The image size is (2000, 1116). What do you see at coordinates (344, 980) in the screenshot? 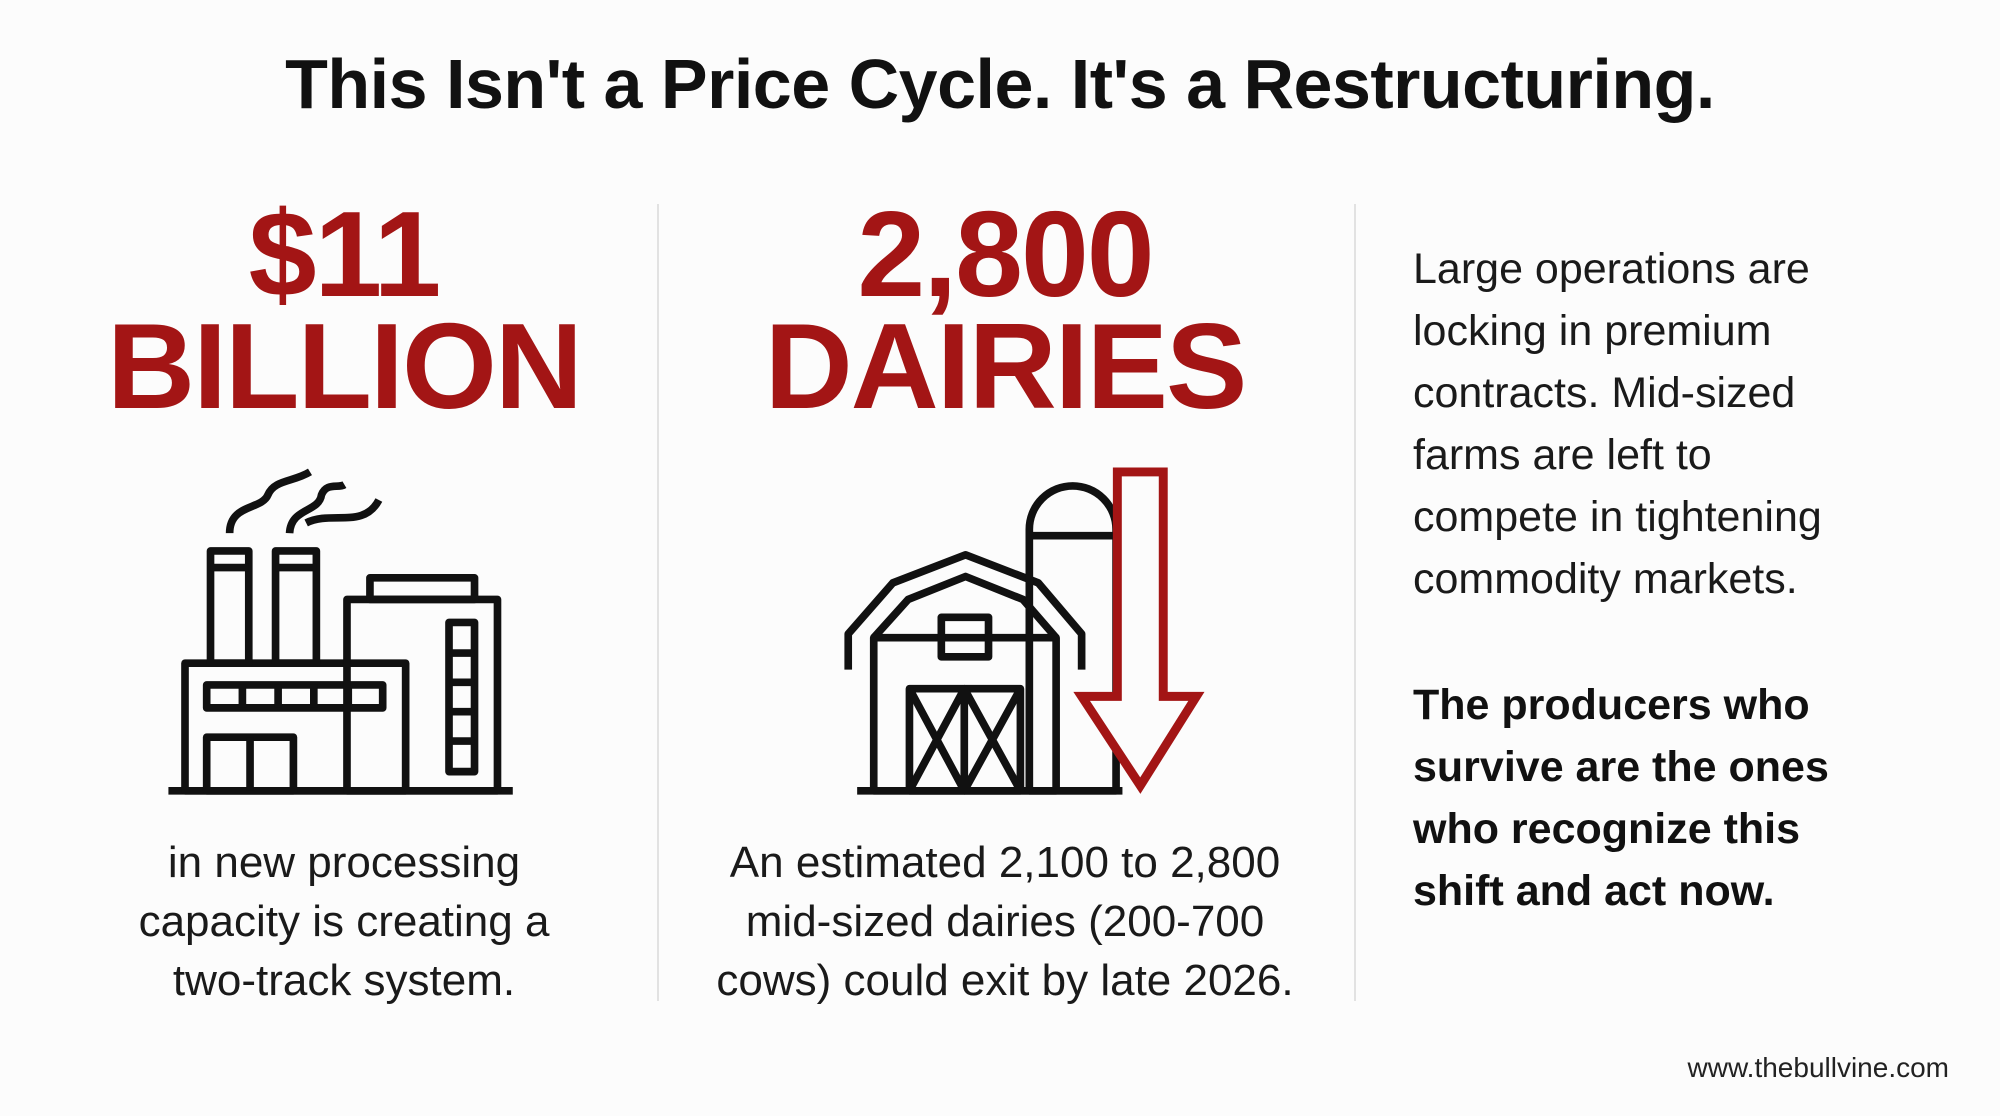
I see `text-line: two-track system.` at bounding box center [344, 980].